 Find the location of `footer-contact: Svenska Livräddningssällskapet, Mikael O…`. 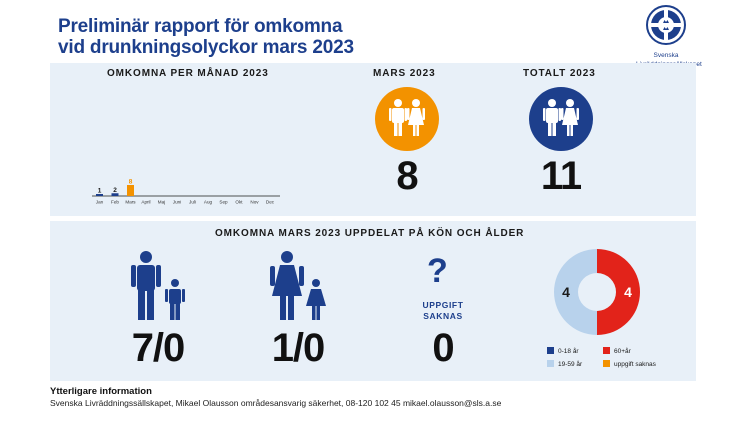

footer-contact: Svenska Livräddningssällskapet, Mikael O… is located at coordinates (276, 403).